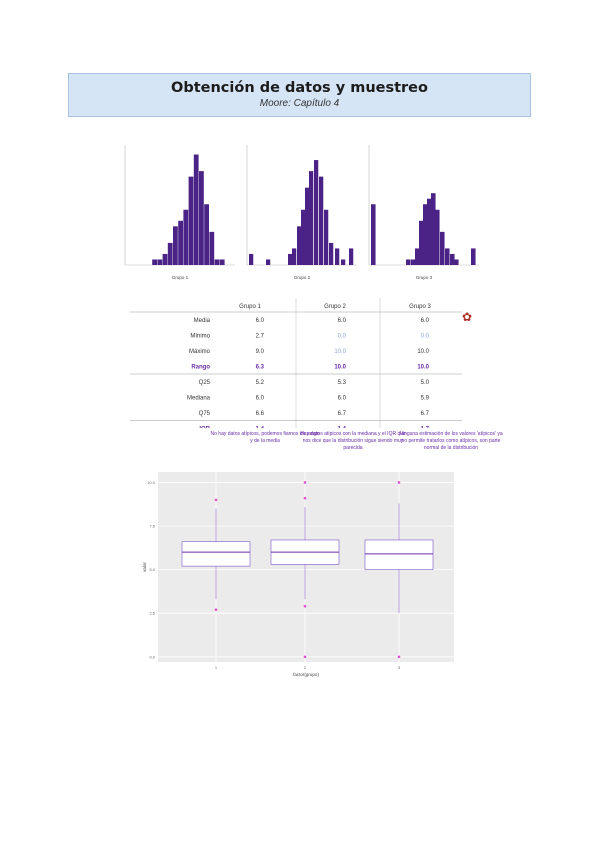 This screenshot has width=600, height=848. I want to click on histogram-2: Grupo 2, so click(301, 212).